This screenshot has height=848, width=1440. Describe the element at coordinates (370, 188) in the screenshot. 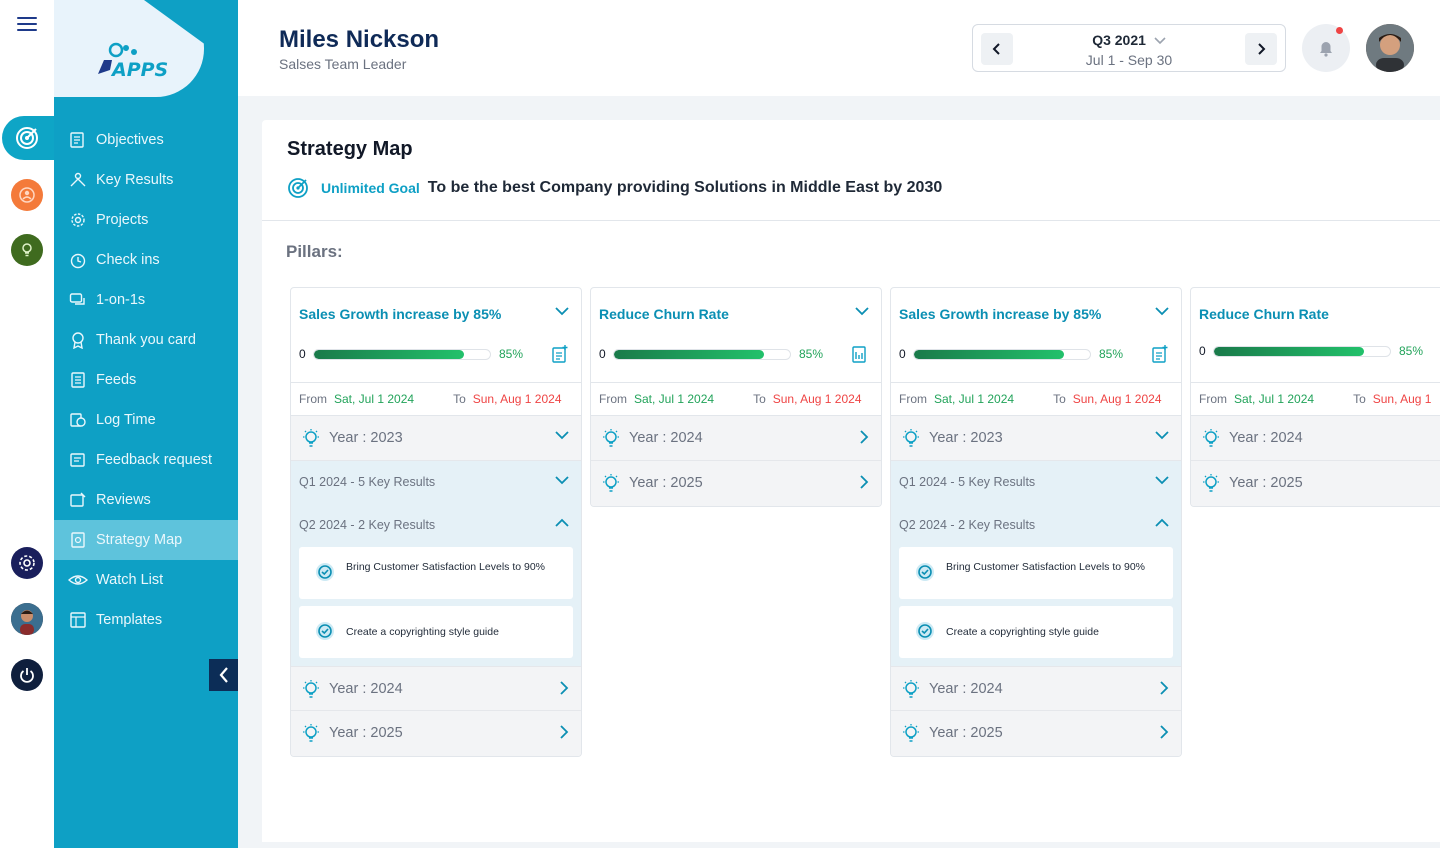

I see `goal-type-label: Unlimited Goal` at that location.